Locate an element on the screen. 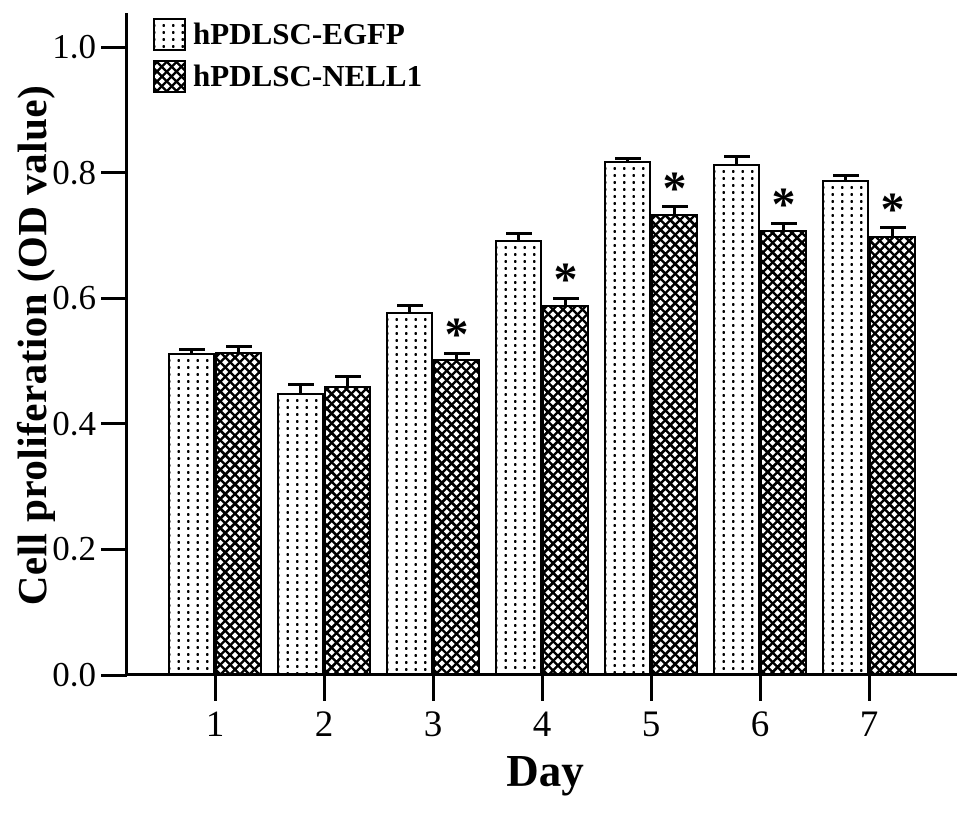 The width and height of the screenshot is (969, 817). x-tick-label-day2: 2 is located at coordinates (324, 724).